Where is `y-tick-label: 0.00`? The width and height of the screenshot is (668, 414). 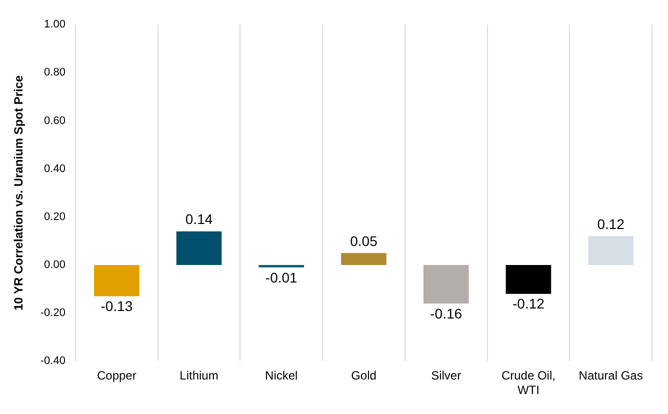
y-tick-label: 0.00 is located at coordinates (55, 265).